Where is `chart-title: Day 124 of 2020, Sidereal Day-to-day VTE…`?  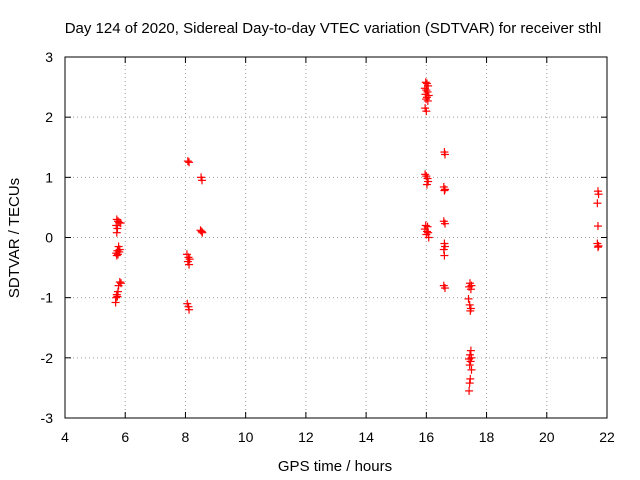
chart-title: Day 124 of 2020, Sidereal Day-to-day VTE… is located at coordinates (333, 28).